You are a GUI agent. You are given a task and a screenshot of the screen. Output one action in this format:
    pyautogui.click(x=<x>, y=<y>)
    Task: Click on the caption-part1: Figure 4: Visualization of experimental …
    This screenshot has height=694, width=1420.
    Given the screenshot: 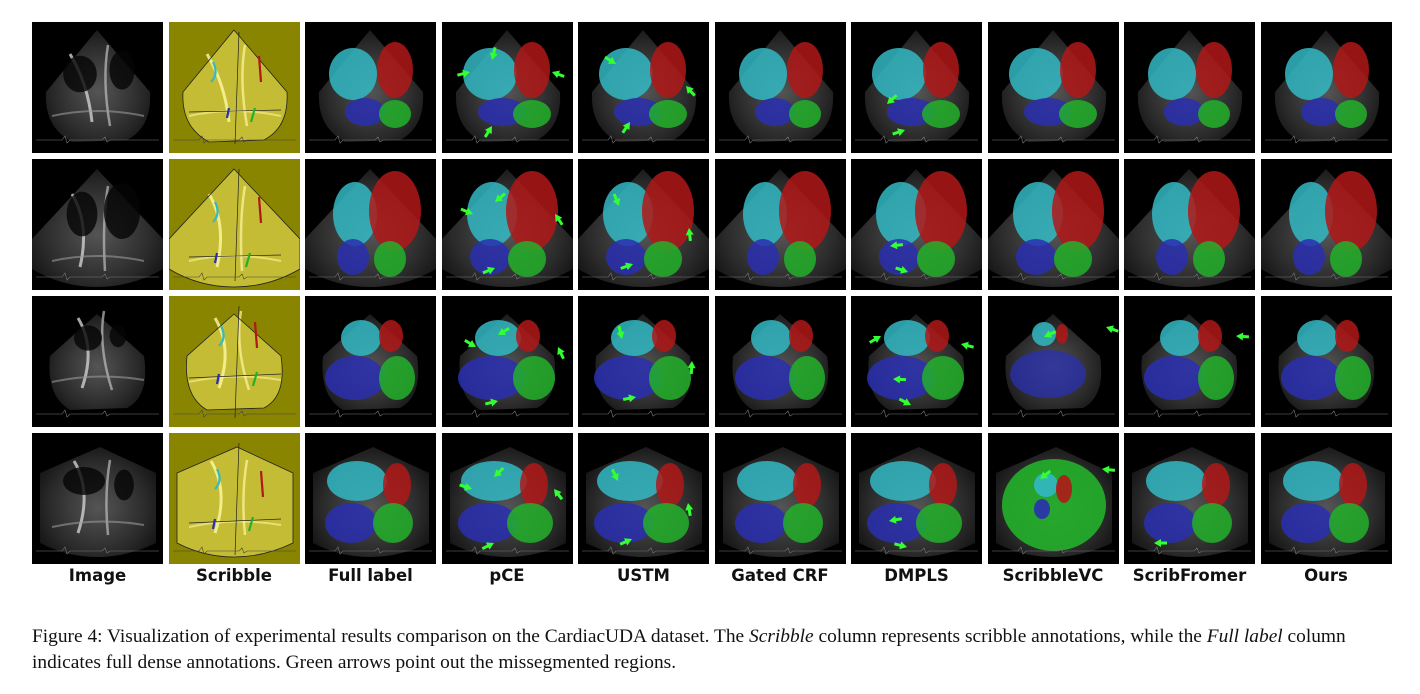 What is the action you would take?
    pyautogui.click(x=391, y=636)
    